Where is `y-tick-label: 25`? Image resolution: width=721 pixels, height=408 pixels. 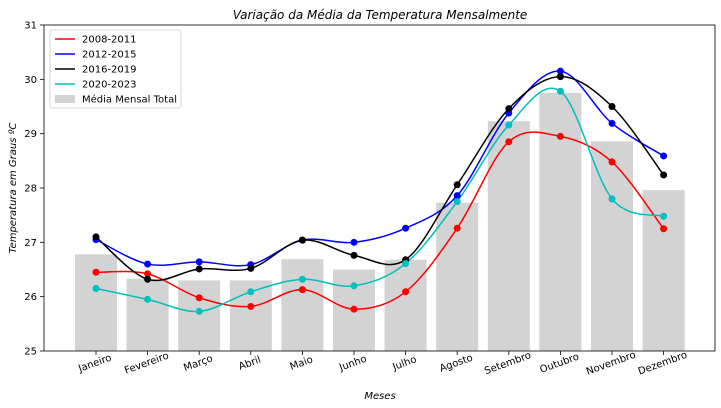 y-tick-label: 25 is located at coordinates (30, 352).